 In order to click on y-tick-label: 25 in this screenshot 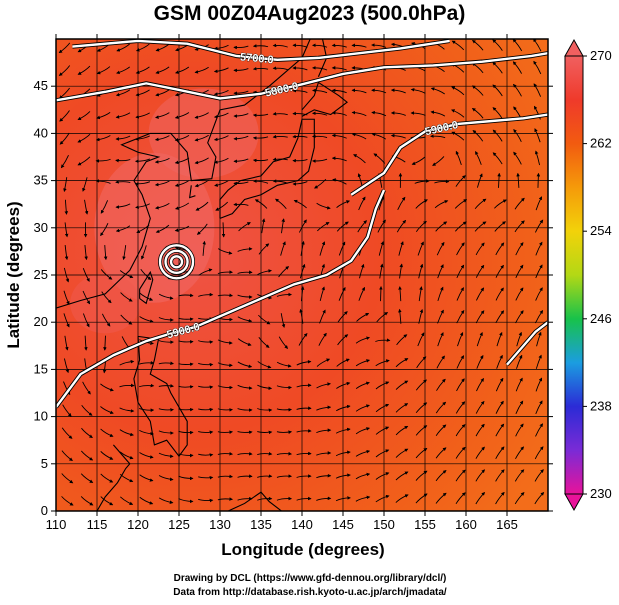, I will do `click(41, 274)`.